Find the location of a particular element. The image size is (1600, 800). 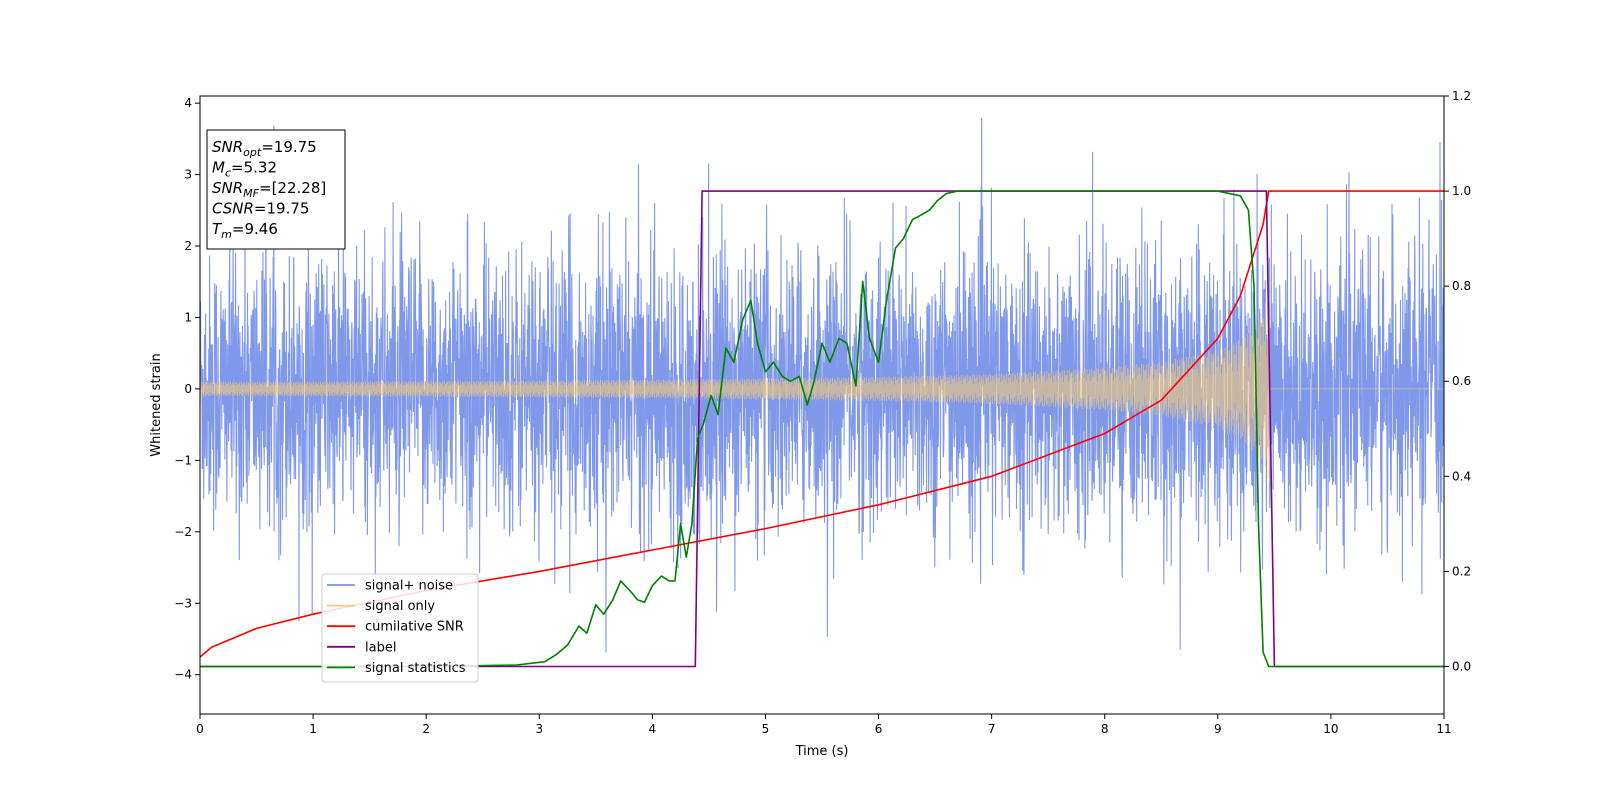

x-tick-label: 3 is located at coordinates (539, 729).